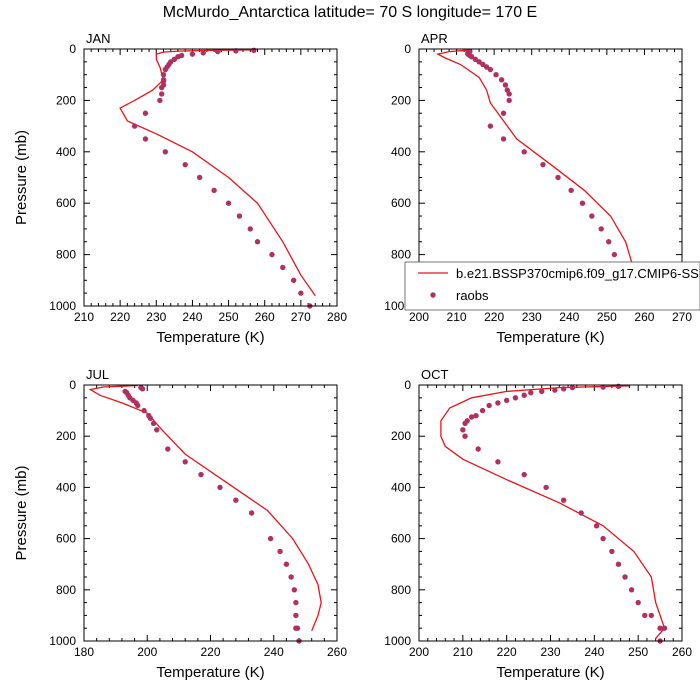  Describe the element at coordinates (552, 286) in the screenshot. I see `legend-box` at that location.